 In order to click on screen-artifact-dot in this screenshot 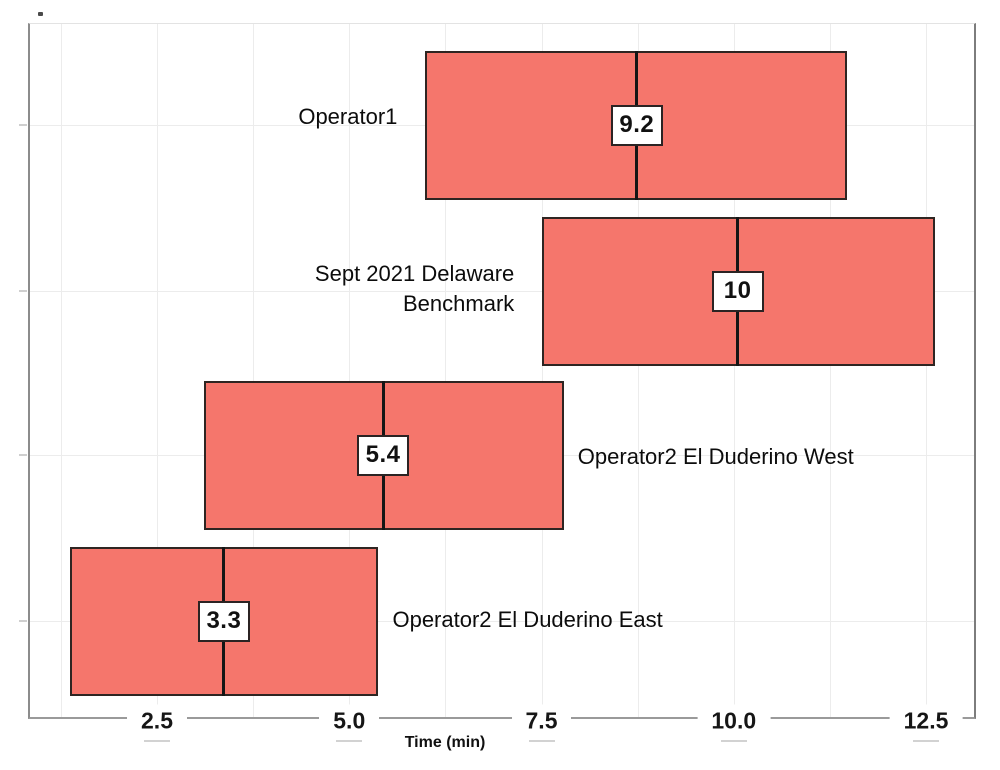, I will do `click(40, 14)`.